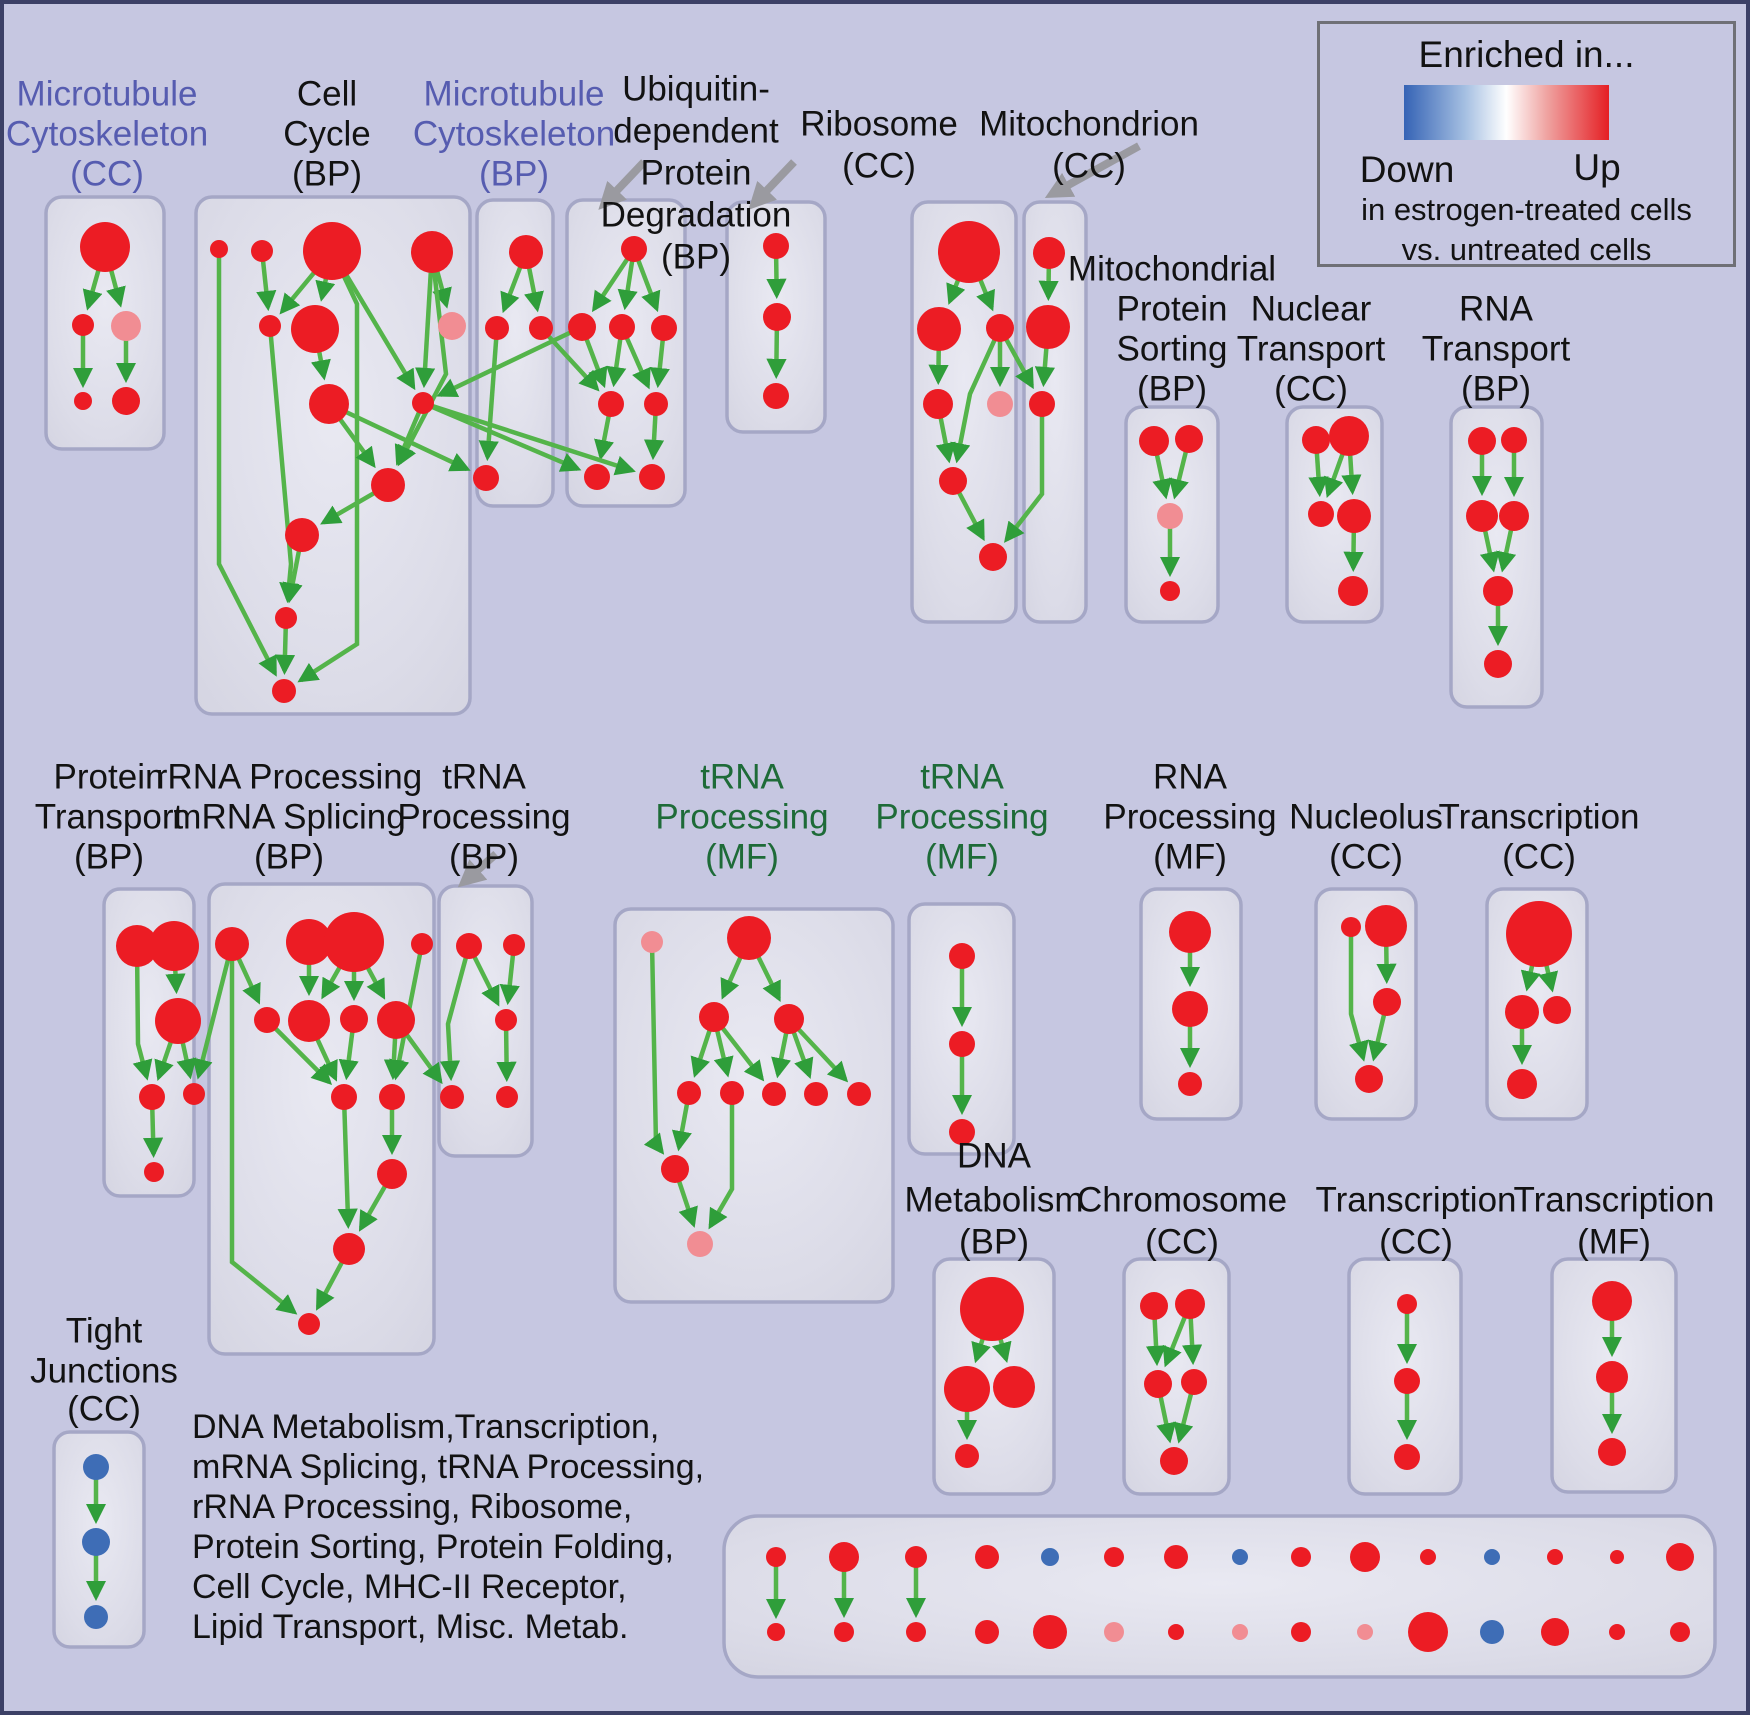 This screenshot has height=1715, width=1750. What do you see at coordinates (409, 1587) in the screenshot?
I see `annotation-line-5: Cell Cycle, MHC-II Receptor,` at bounding box center [409, 1587].